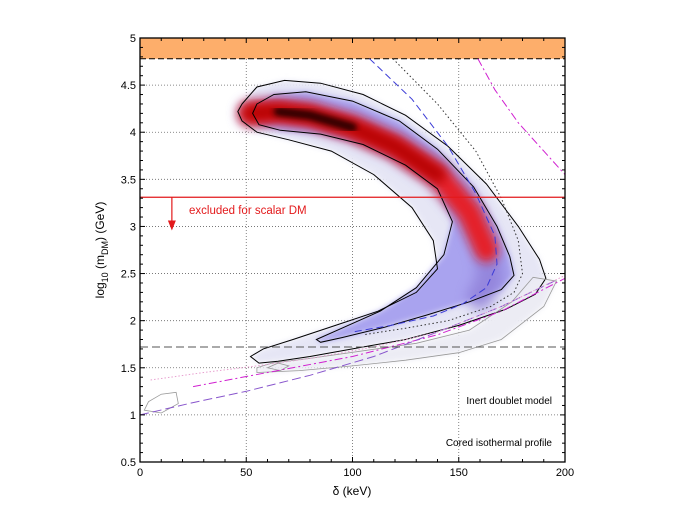 This screenshot has width=683, height=519. What do you see at coordinates (161, 402) in the screenshot?
I see `contour-lower` at bounding box center [161, 402].